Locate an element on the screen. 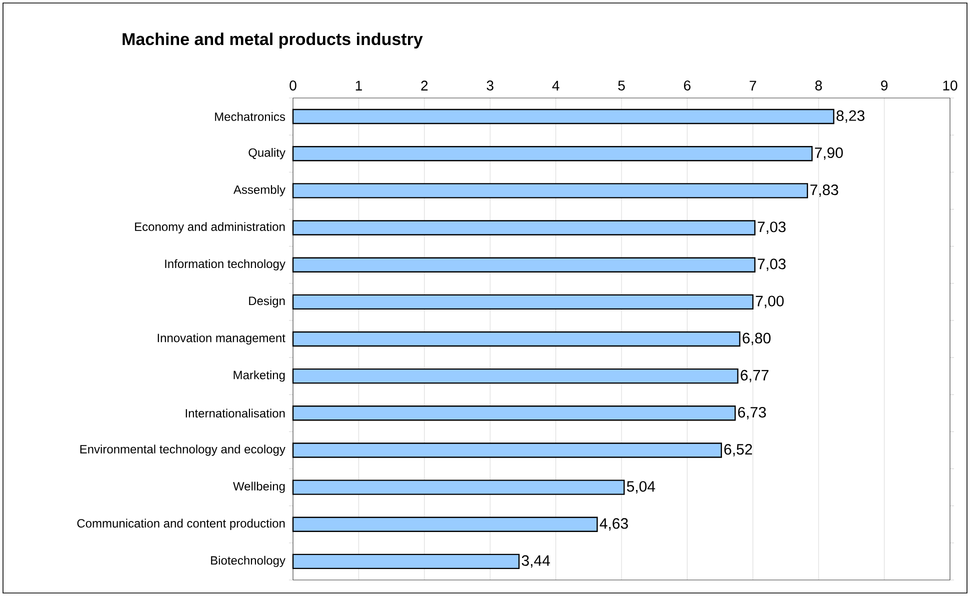  y-tick-label: Design is located at coordinates (267, 302).